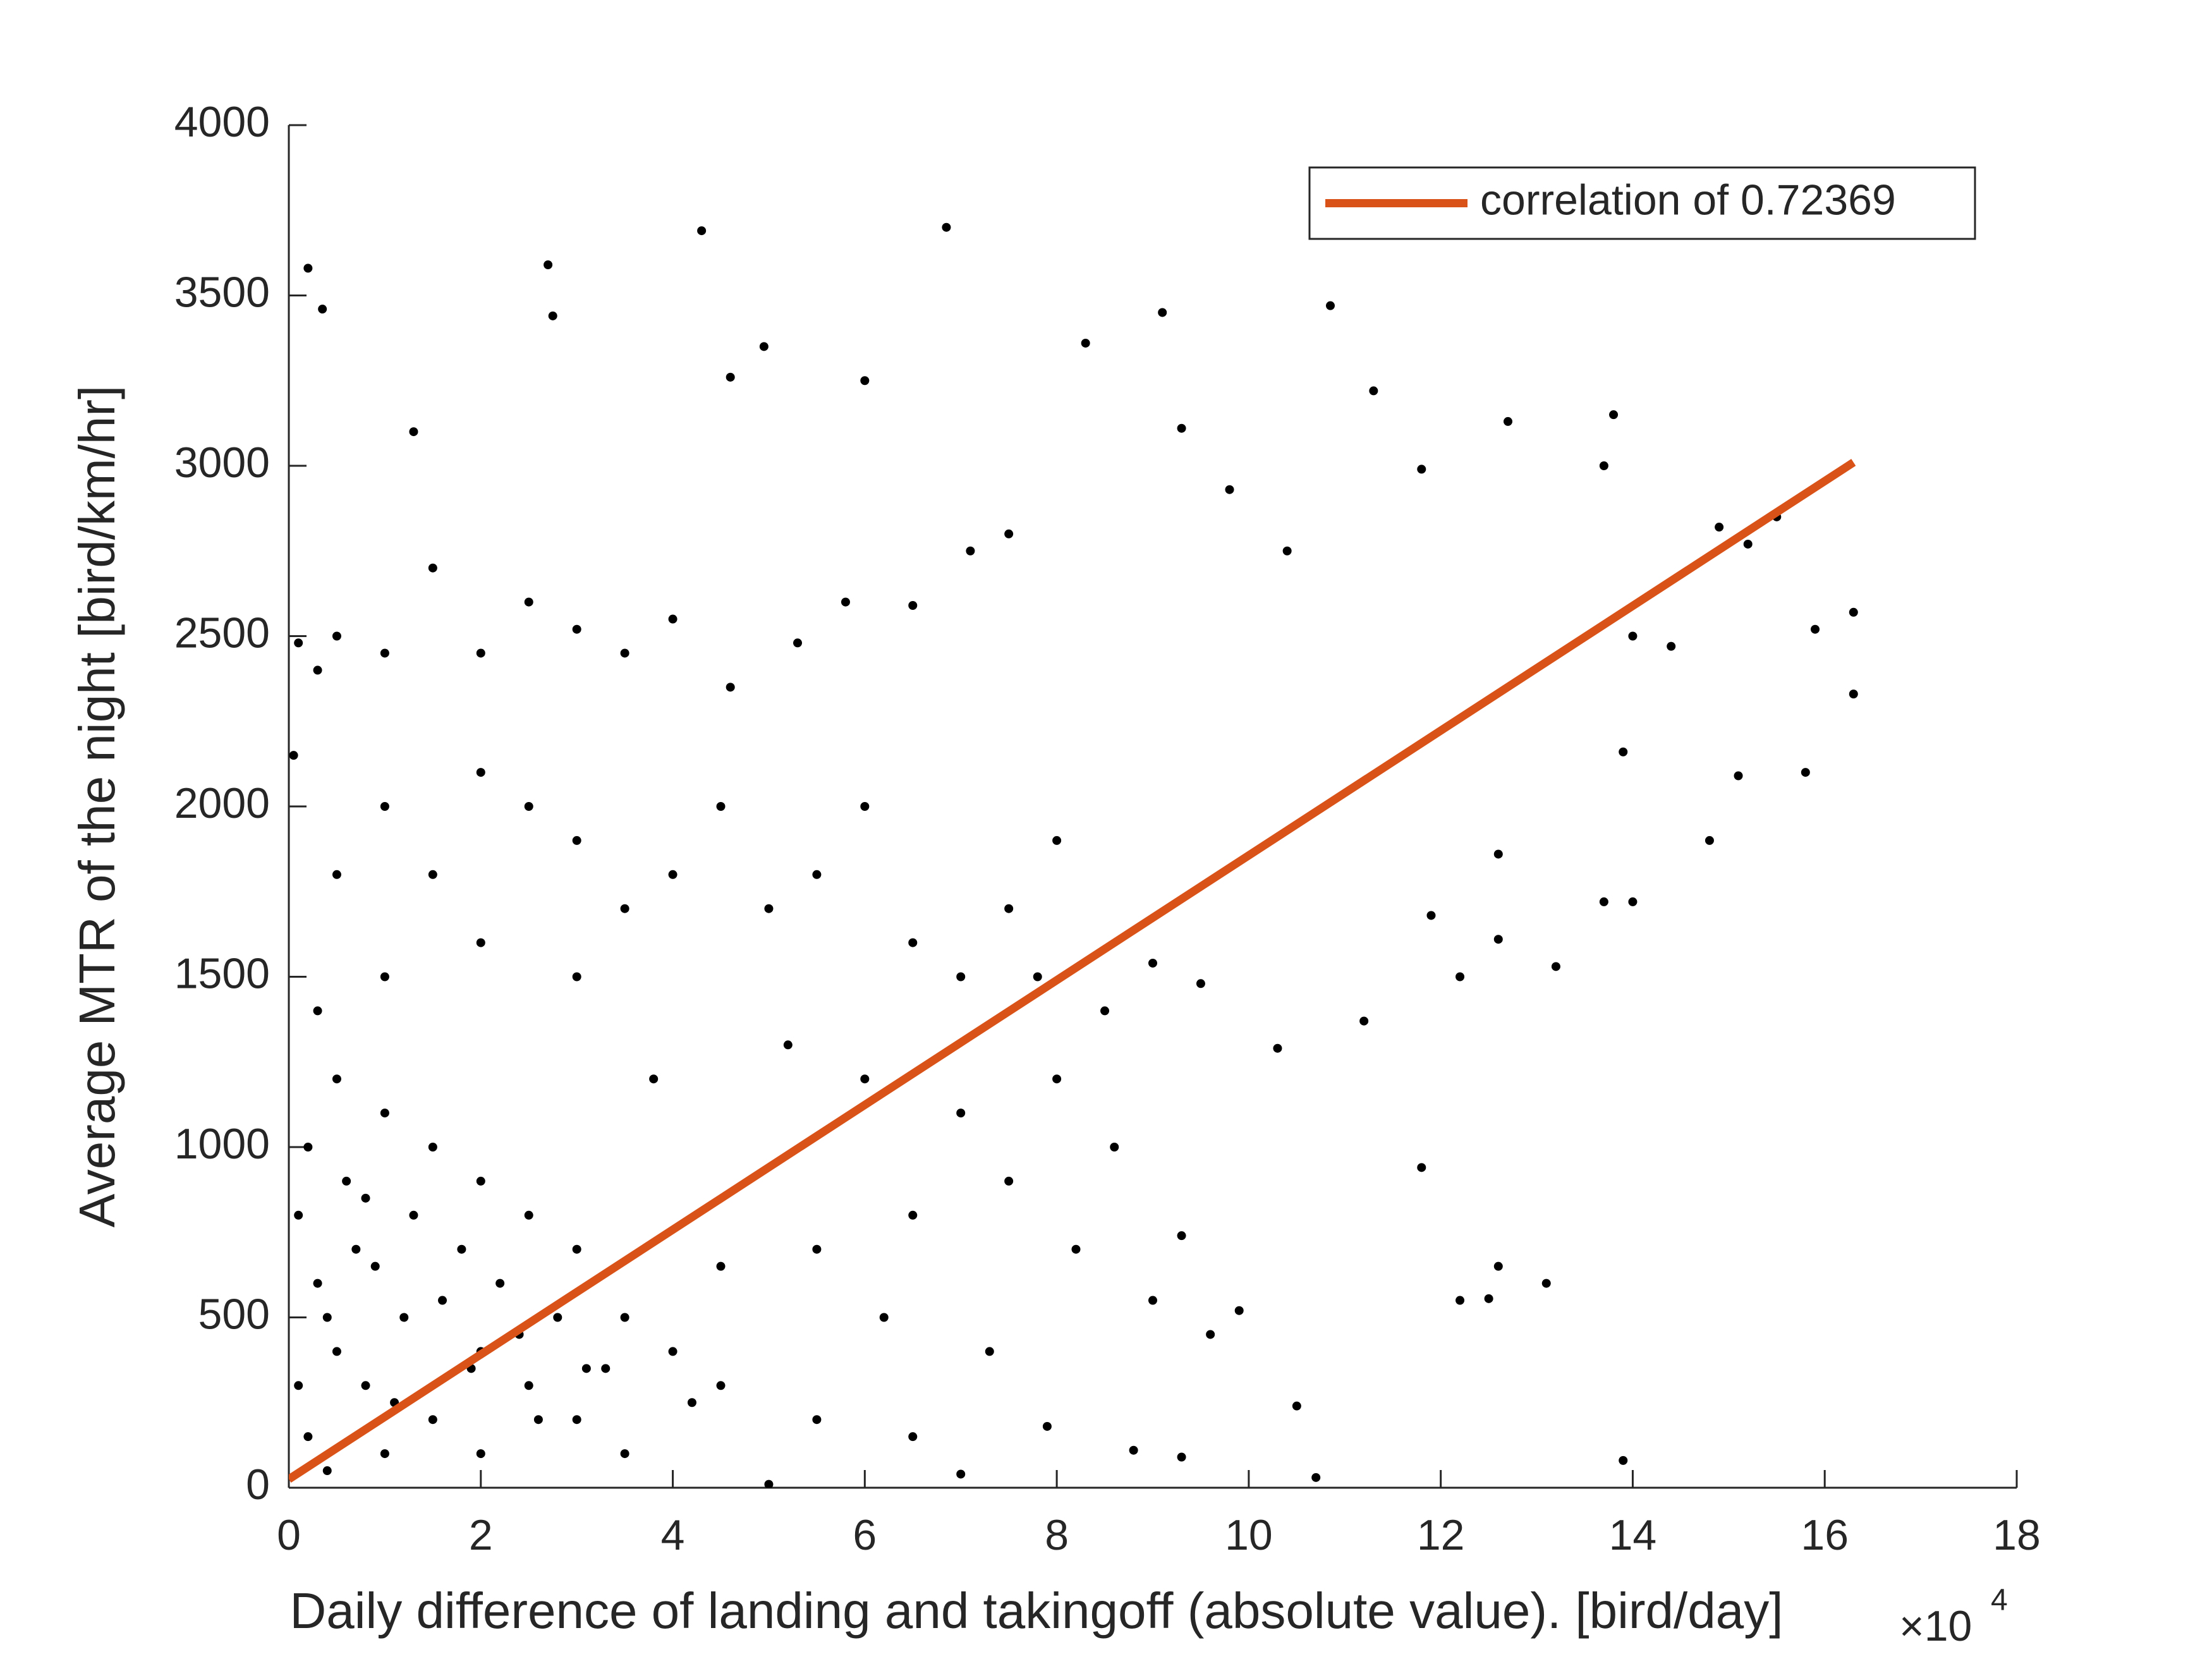  What do you see at coordinates (1999, 1600) in the screenshot?
I see `x-scale-exponent: 4` at bounding box center [1999, 1600].